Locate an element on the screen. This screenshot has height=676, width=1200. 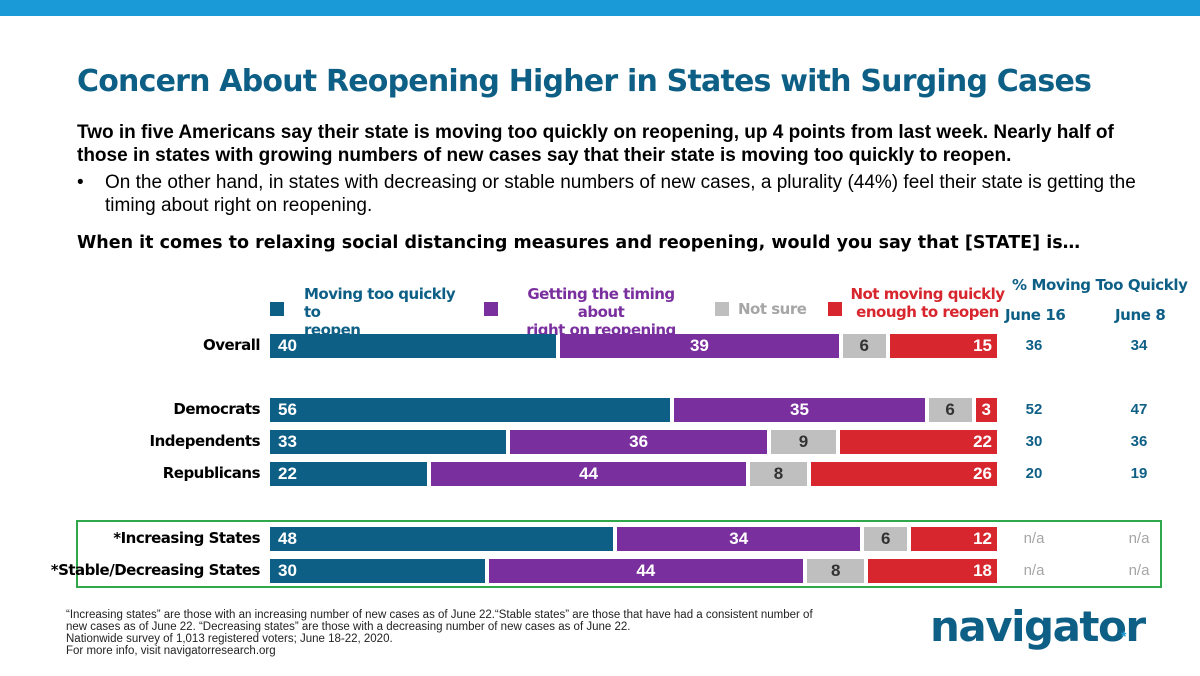
trend-header-title: % Moving Too Quickly is located at coordinates (1100, 285).